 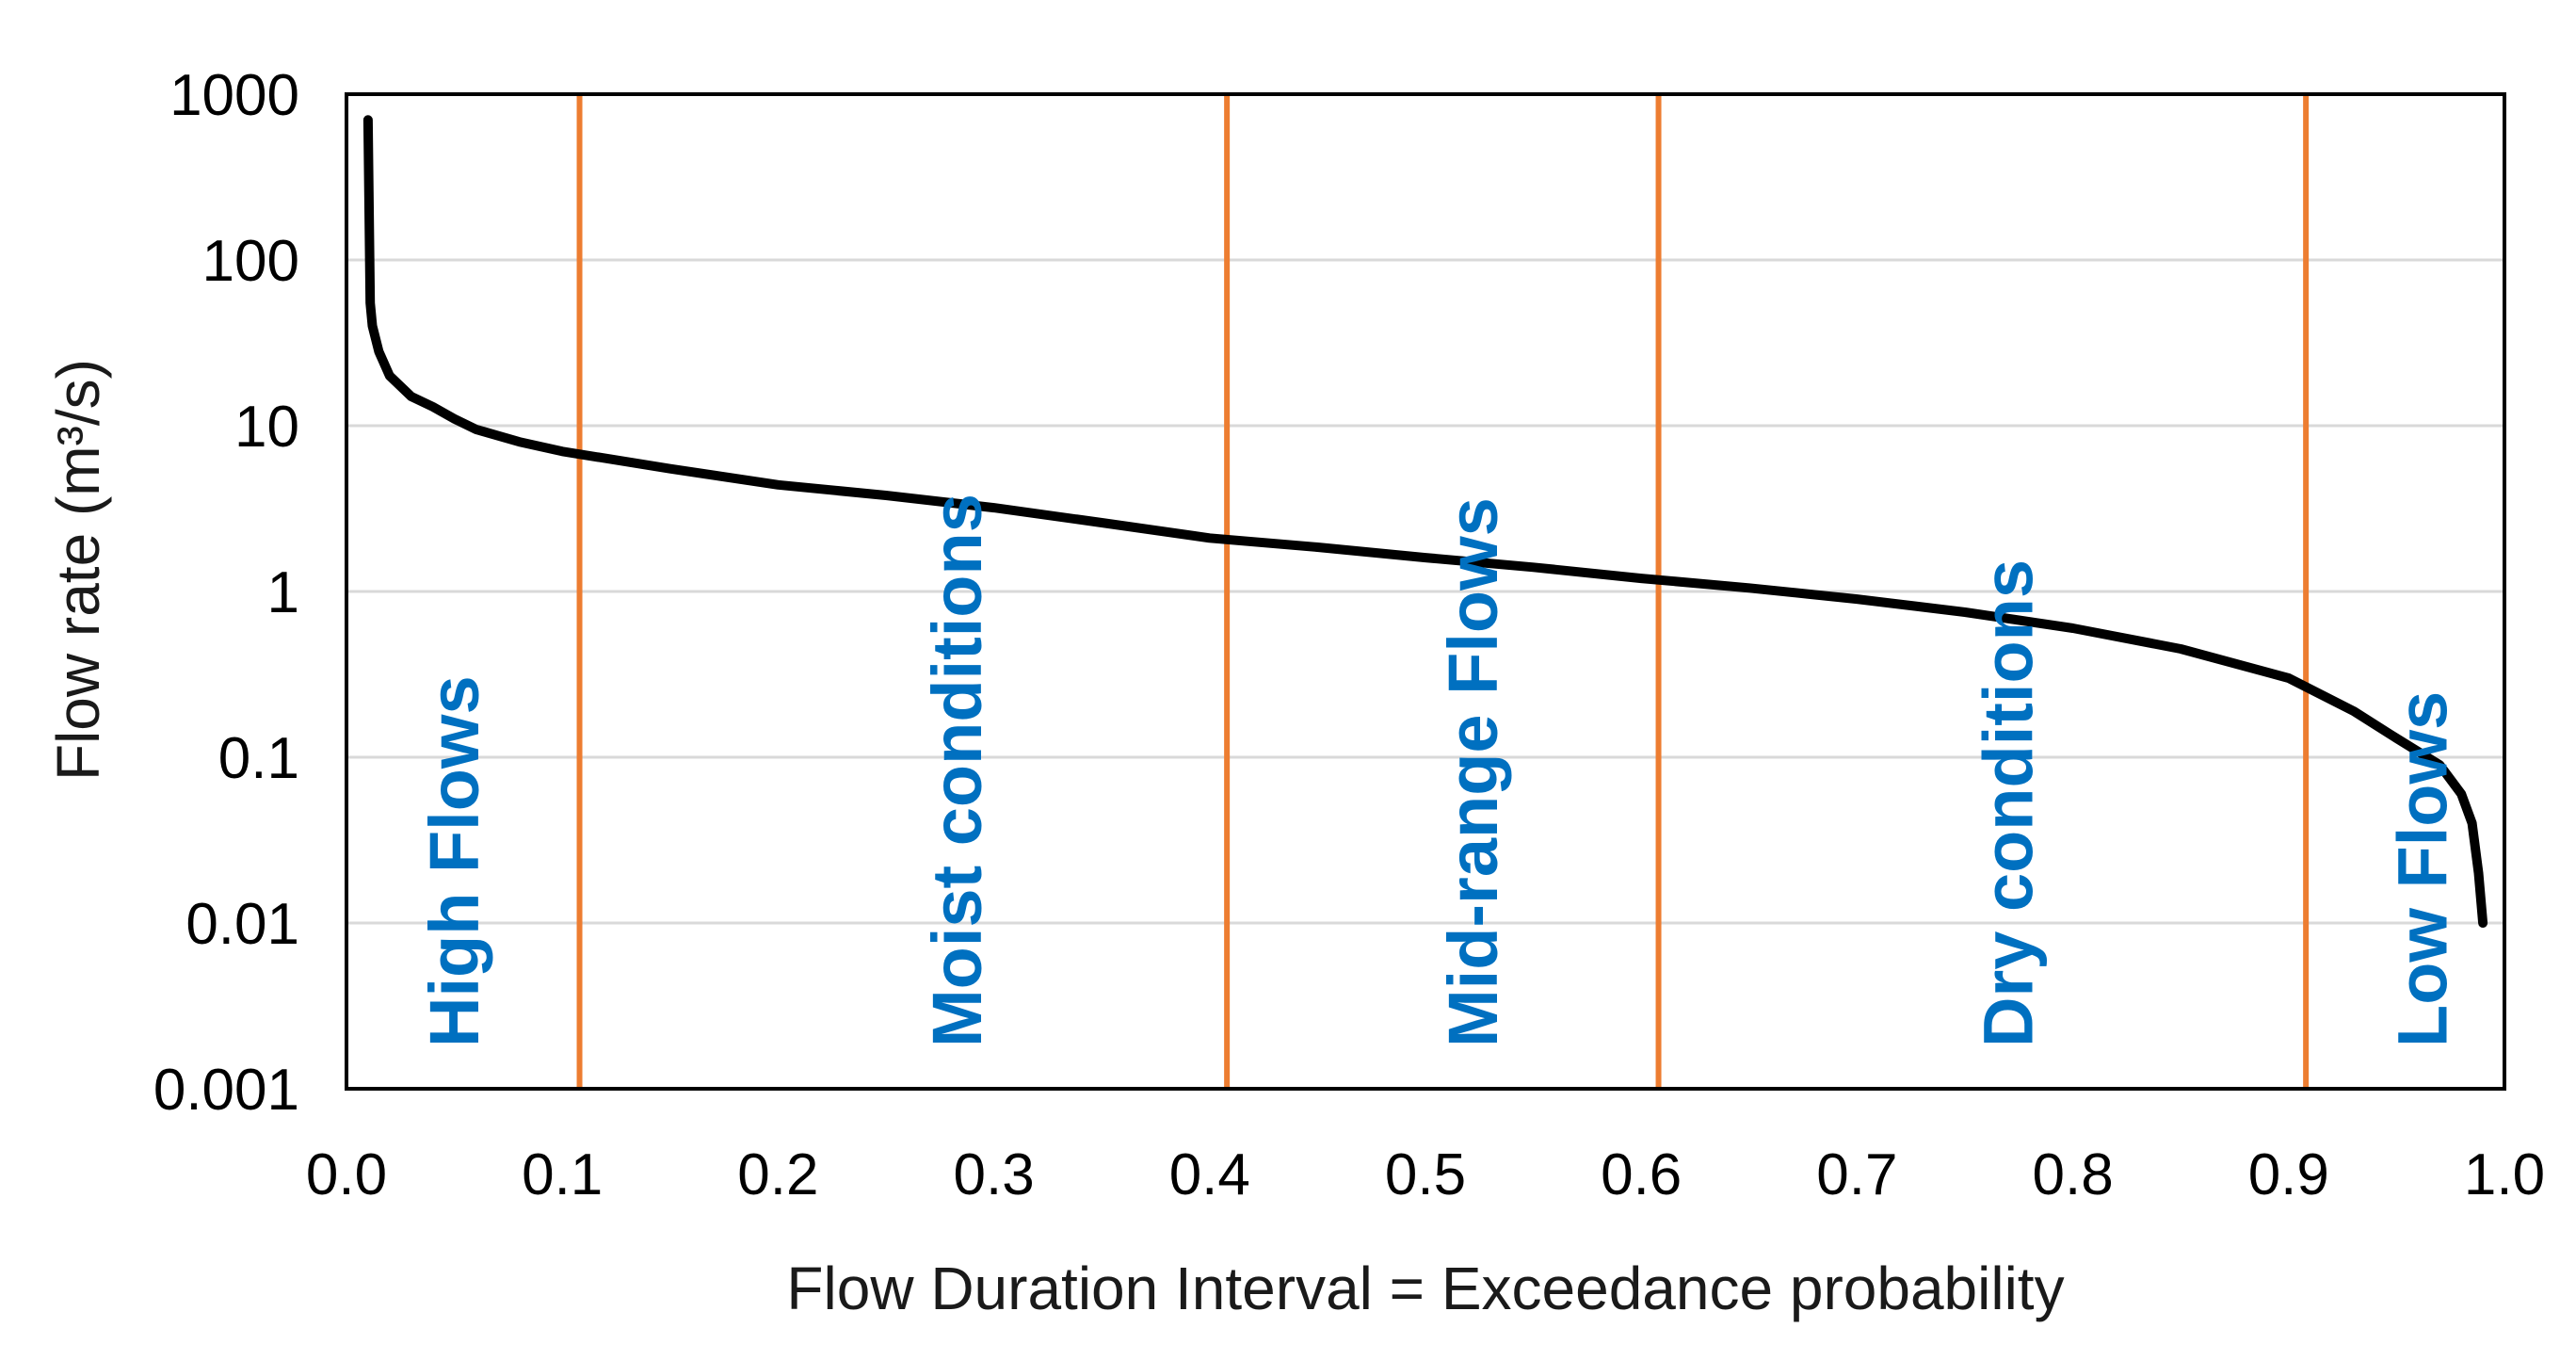 I want to click on x-tick-label: 0.9, so click(x=2288, y=1174).